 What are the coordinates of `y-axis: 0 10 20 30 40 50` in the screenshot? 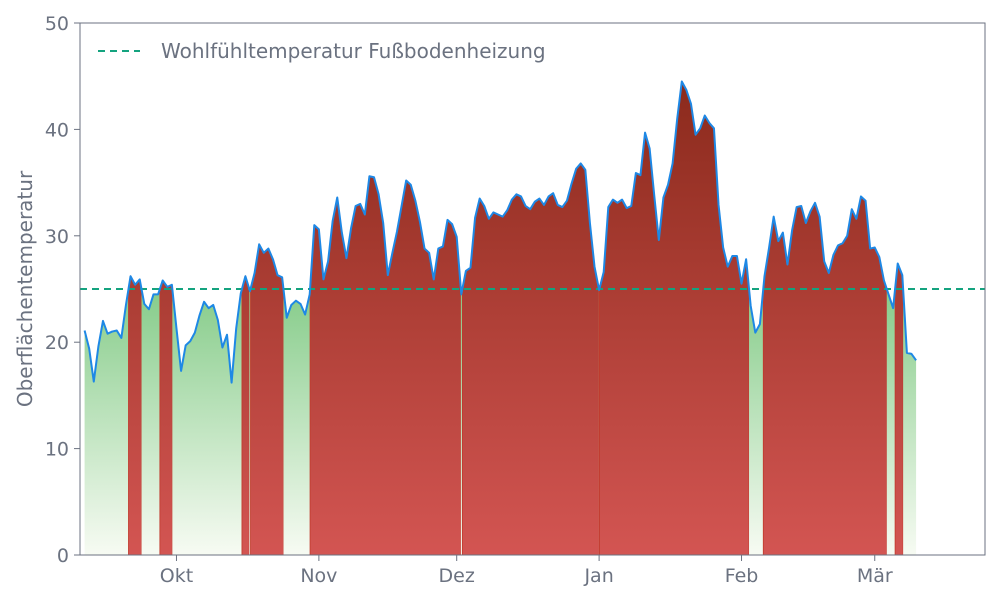 It's located at (62, 290).